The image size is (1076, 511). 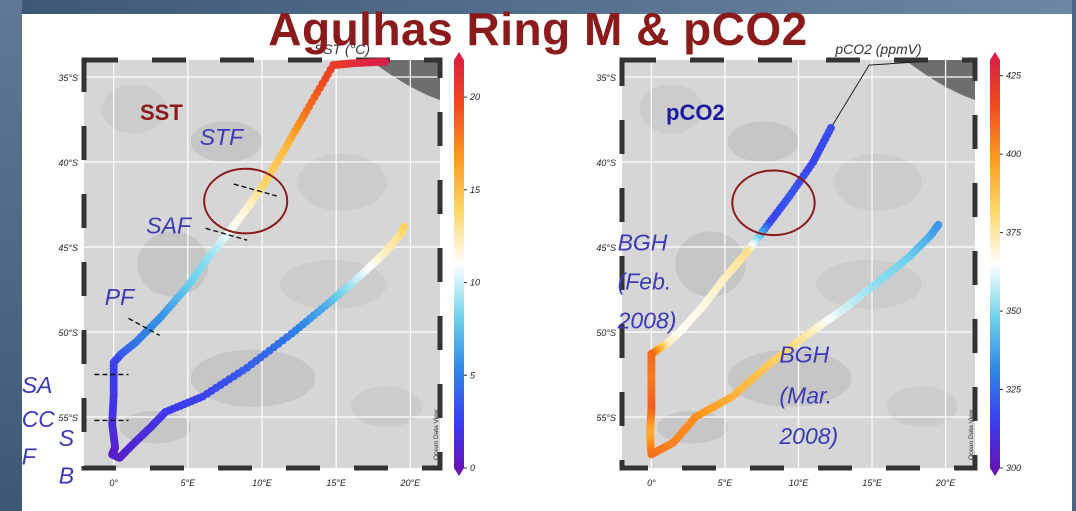 I want to click on slide-top-strip, so click(x=538, y=7).